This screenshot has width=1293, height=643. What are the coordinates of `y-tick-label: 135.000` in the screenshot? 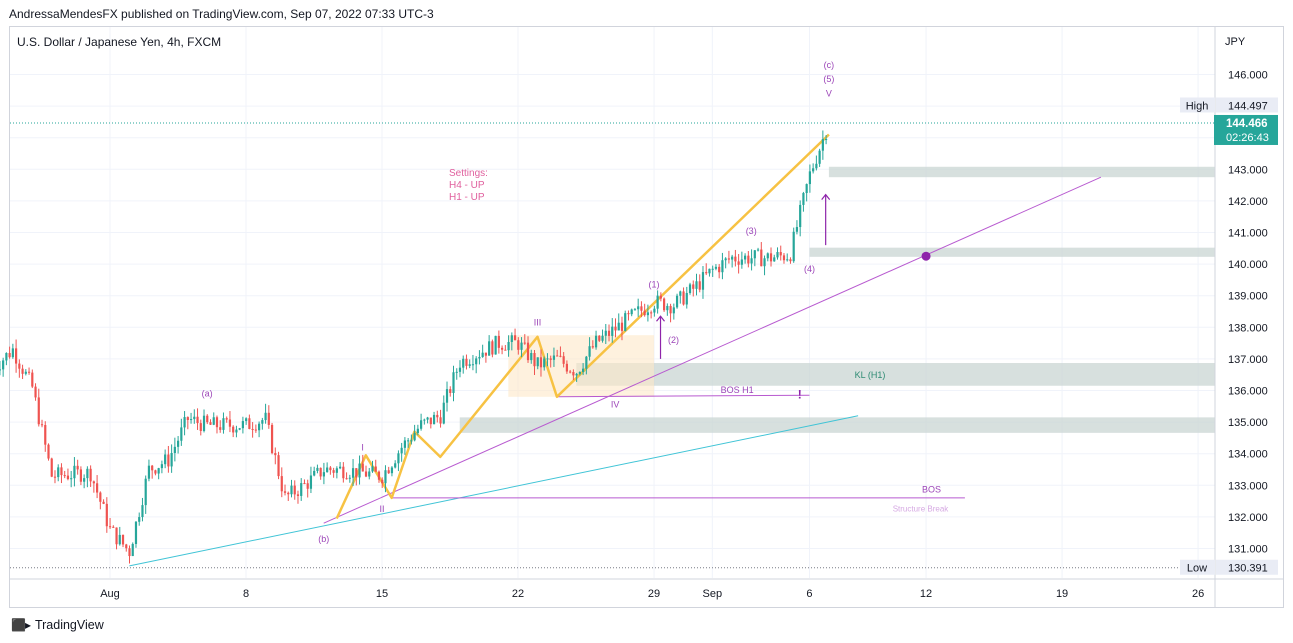 It's located at (1248, 423).